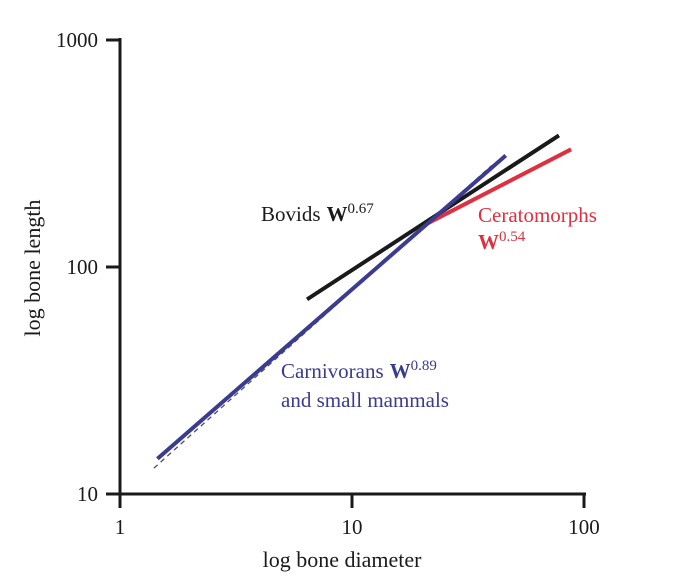 Image resolution: width=696 pixels, height=585 pixels. I want to click on y-axis-label: log bone length, so click(32, 268).